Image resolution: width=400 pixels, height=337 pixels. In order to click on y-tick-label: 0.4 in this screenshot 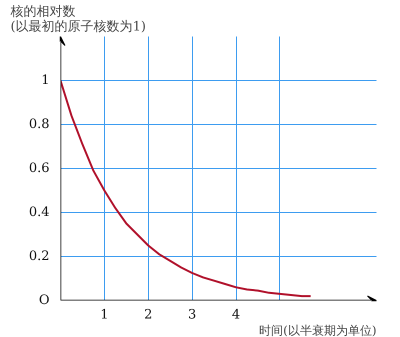, I will do `click(39, 212)`.